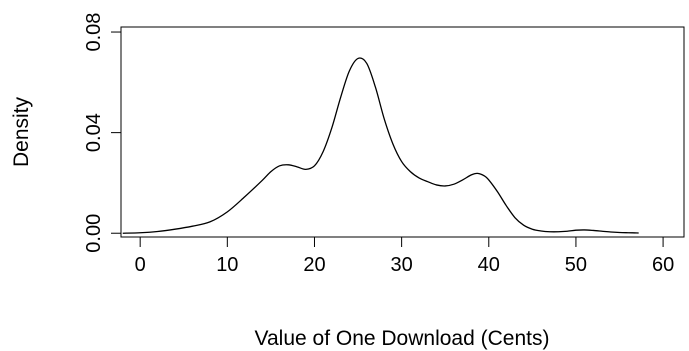  I want to click on x-tick-label: 60, so click(663, 265).